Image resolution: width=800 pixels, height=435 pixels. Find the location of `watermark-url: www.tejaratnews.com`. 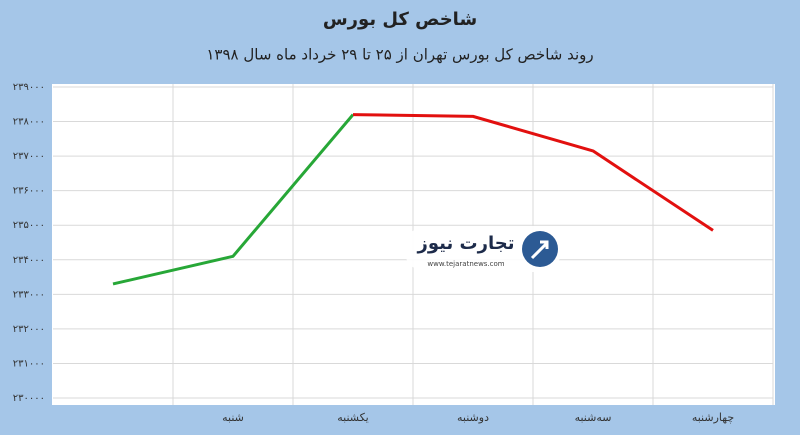

watermark-url: www.tejaratnews.com is located at coordinates (465, 264).